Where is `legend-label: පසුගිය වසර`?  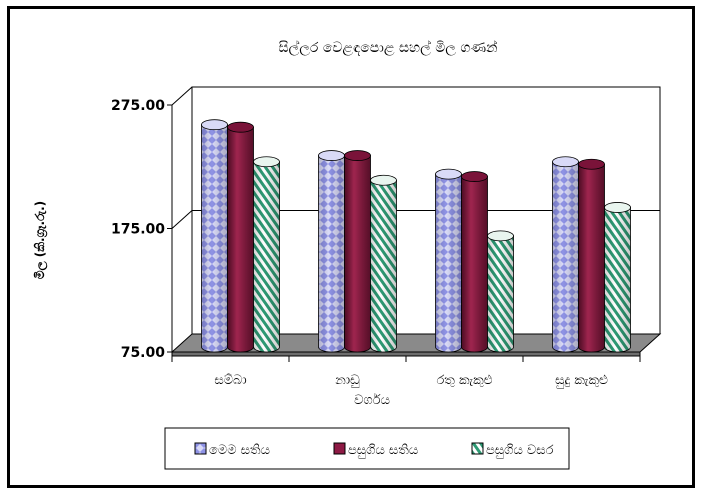 legend-label: පසුගිය වසර is located at coordinates (520, 450).